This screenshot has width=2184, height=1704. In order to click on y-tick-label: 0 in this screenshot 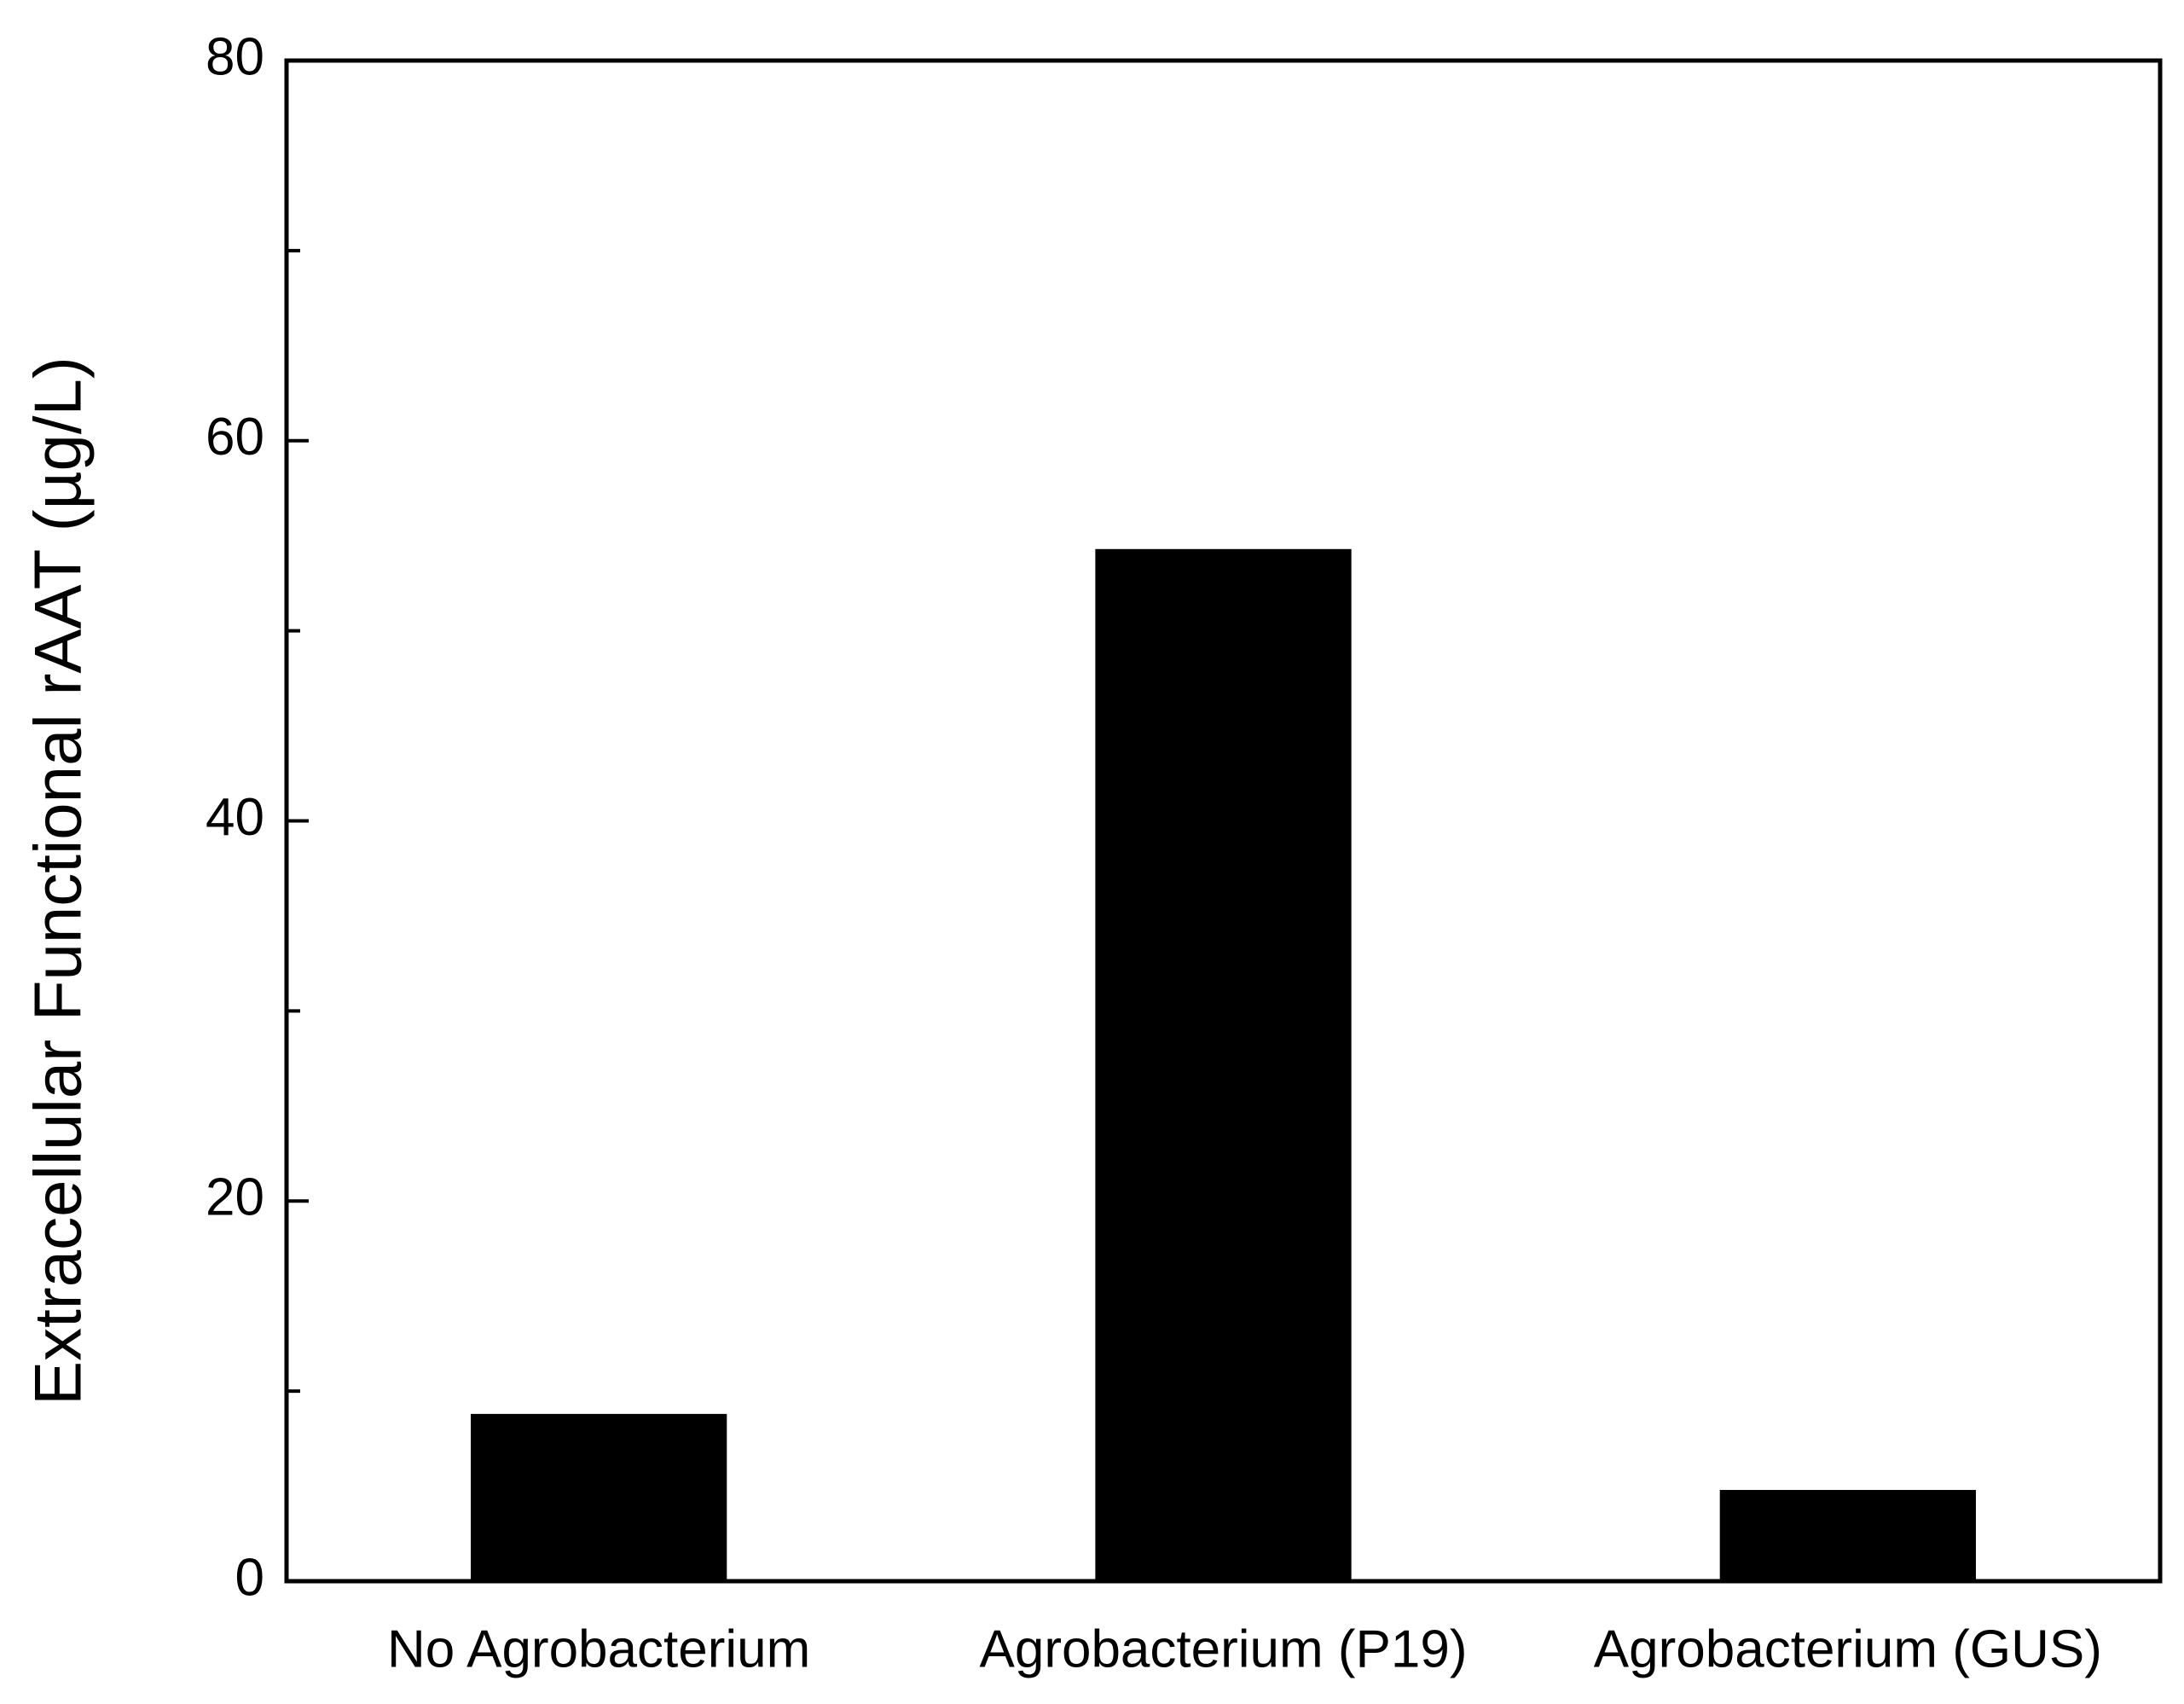, I will do `click(250, 1577)`.